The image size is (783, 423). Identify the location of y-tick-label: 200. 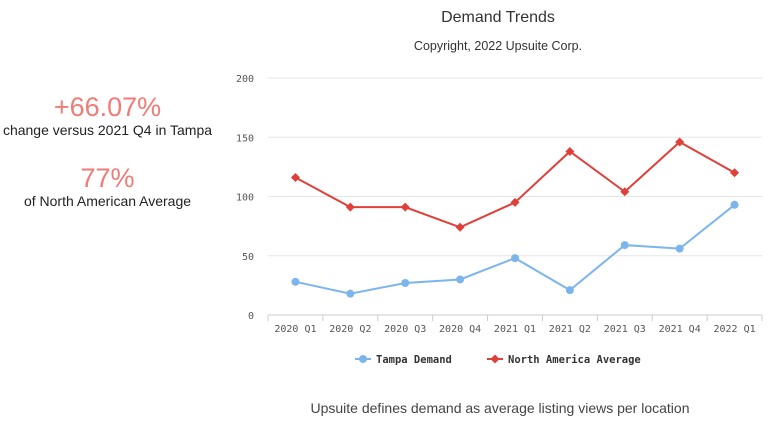
(245, 79).